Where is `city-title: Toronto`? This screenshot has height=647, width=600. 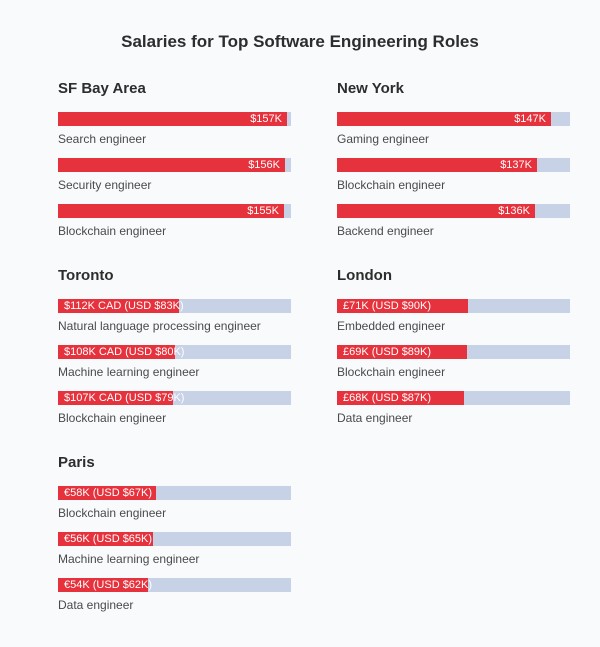 city-title: Toronto is located at coordinates (86, 275).